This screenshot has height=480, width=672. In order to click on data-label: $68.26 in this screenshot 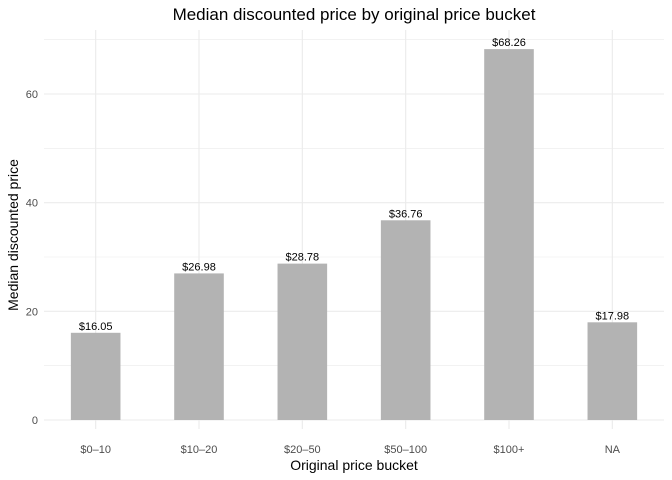, I will do `click(509, 43)`.